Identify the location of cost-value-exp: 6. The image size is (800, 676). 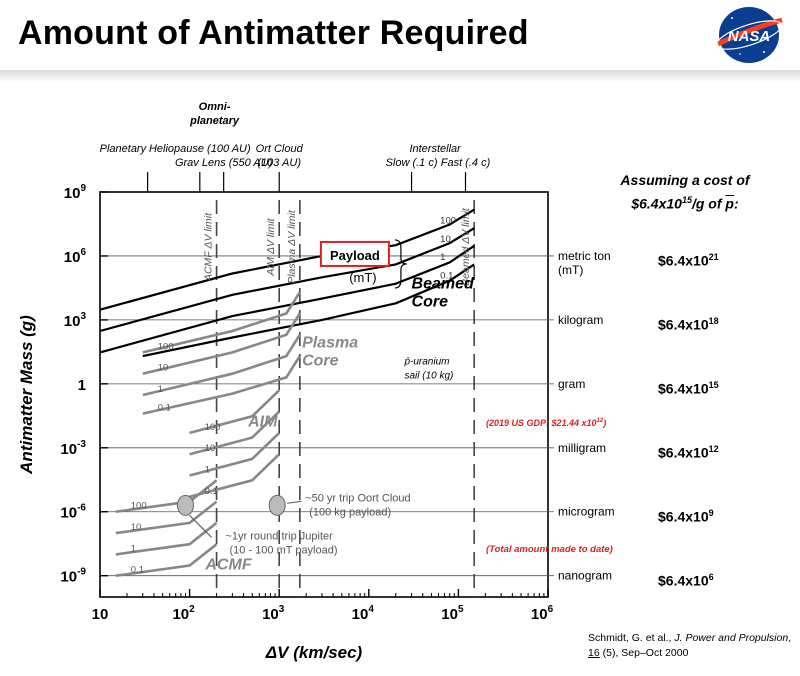
(711, 576).